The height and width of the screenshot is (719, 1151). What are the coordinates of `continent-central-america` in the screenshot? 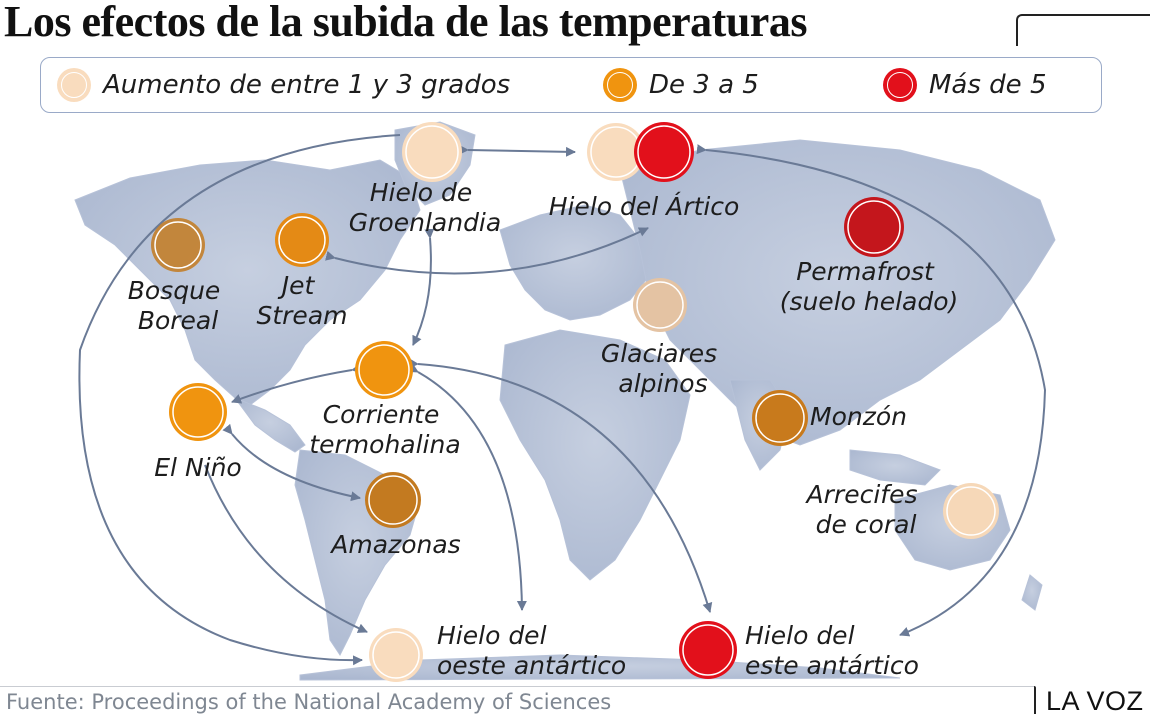 It's located at (269, 424).